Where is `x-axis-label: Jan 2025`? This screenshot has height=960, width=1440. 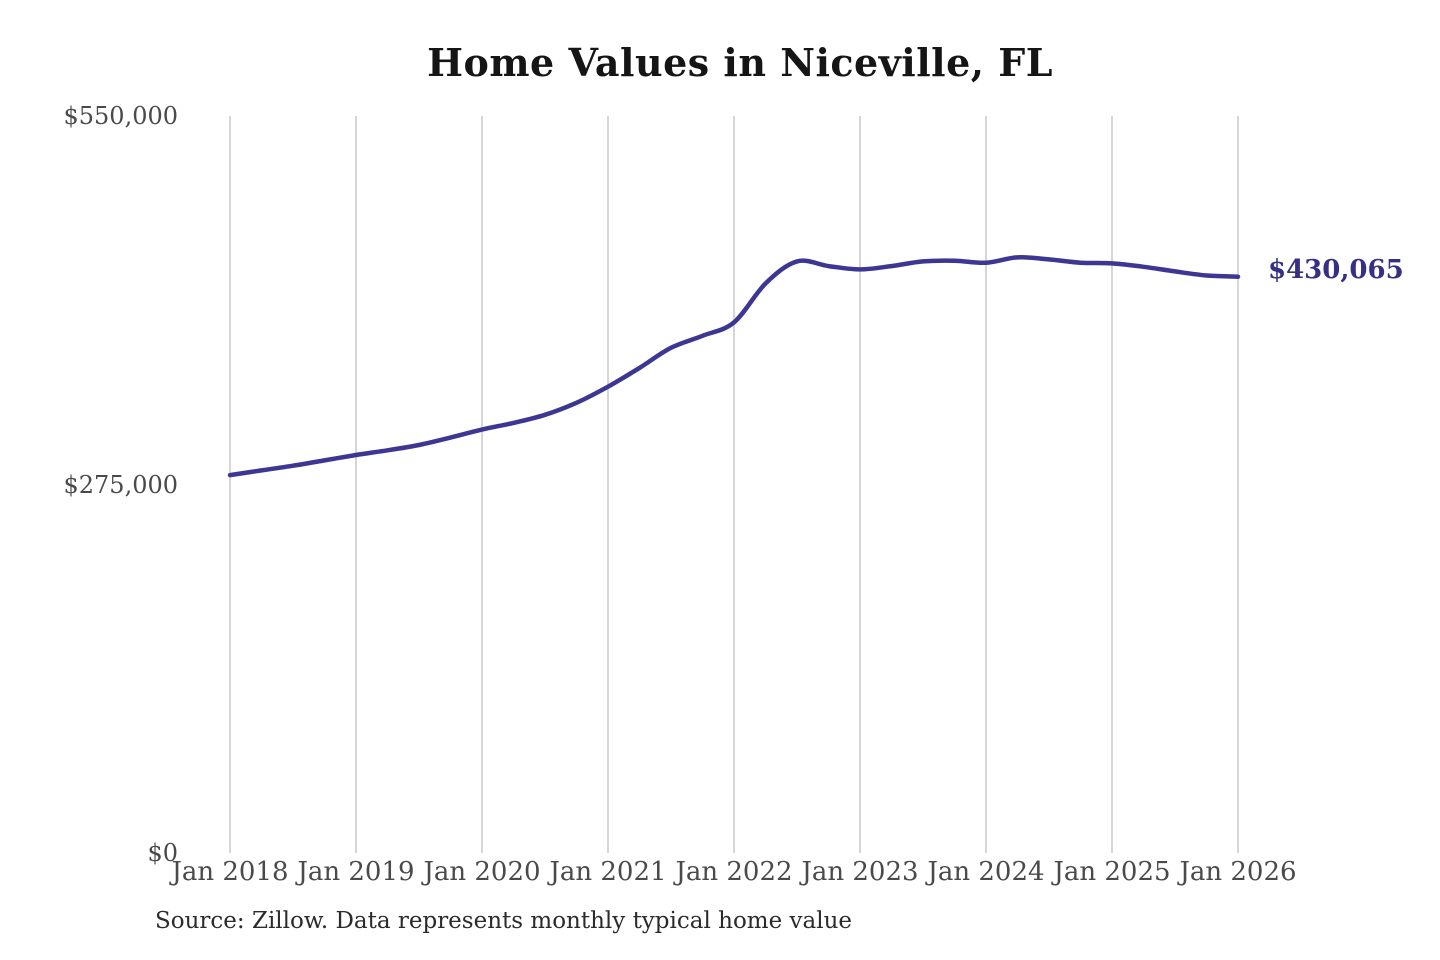
x-axis-label: Jan 2025 is located at coordinates (1112, 872).